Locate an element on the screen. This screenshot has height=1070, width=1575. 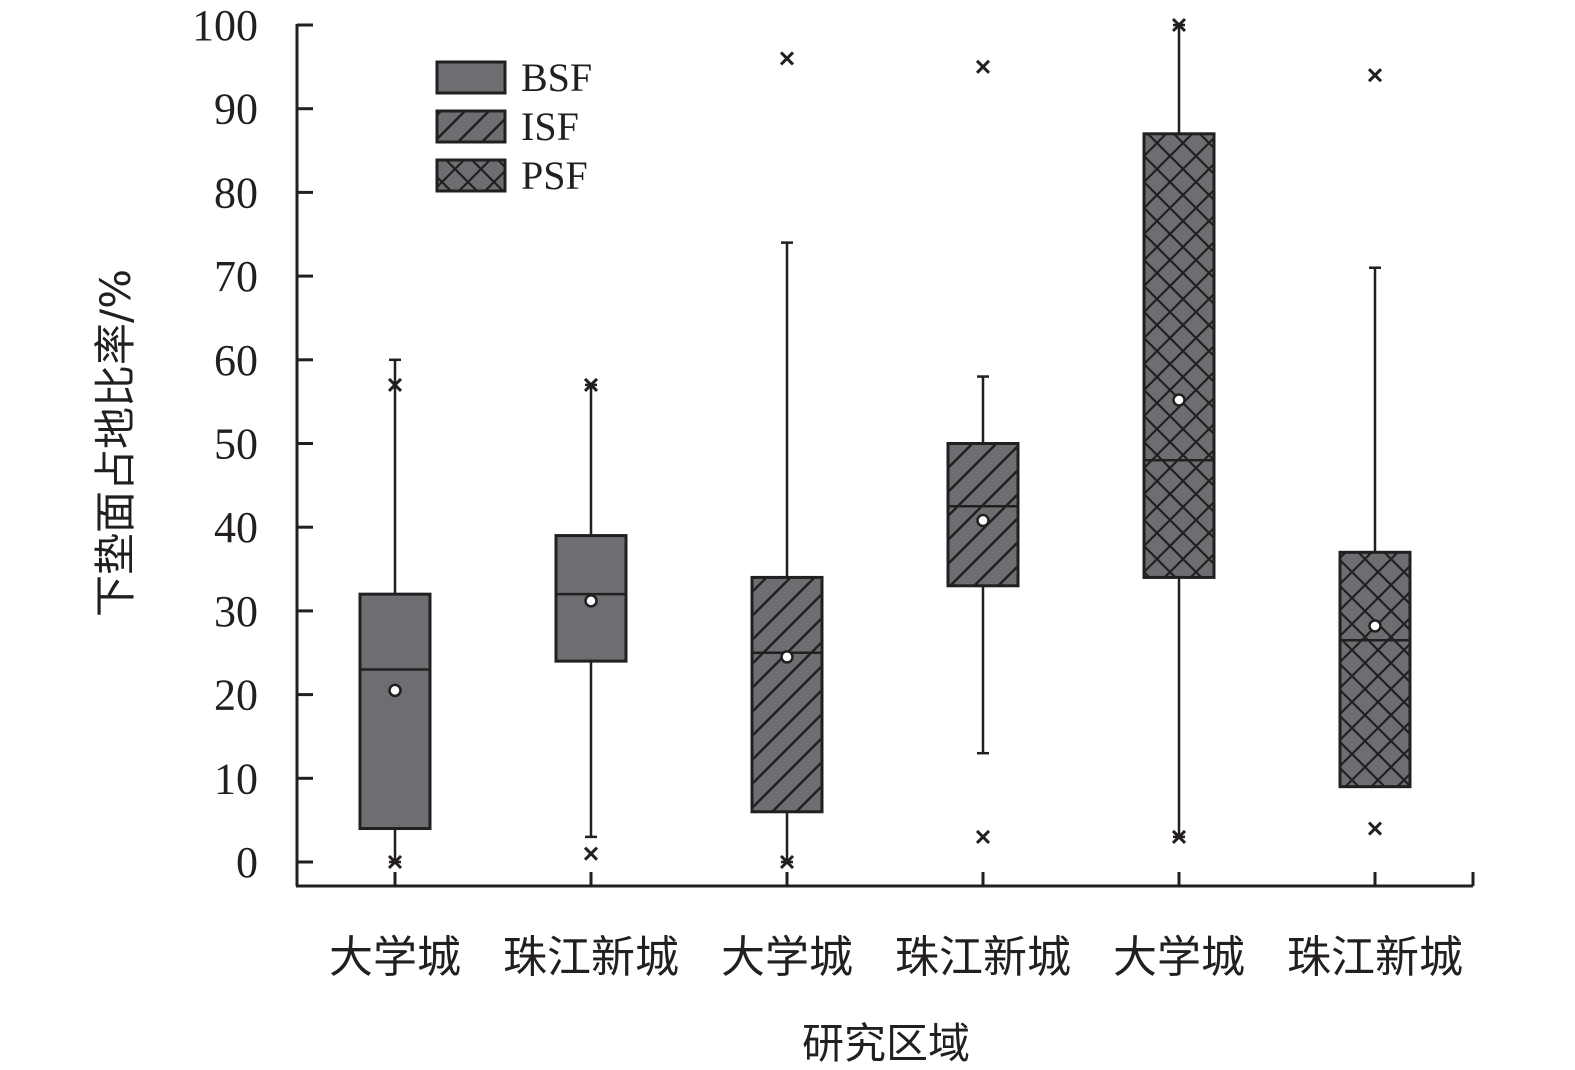
y-tick-label: 0 is located at coordinates (247, 862).